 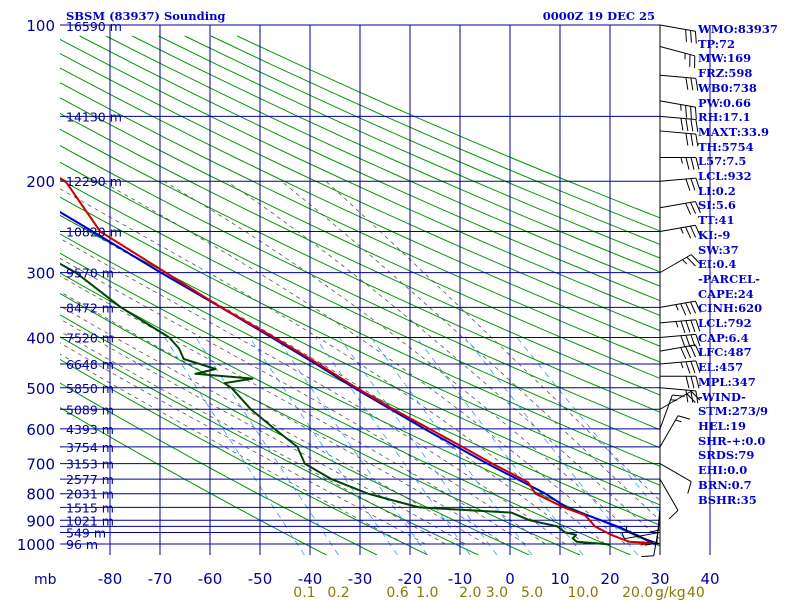 I want to click on index-row: TH:5754, so click(x=726, y=146).